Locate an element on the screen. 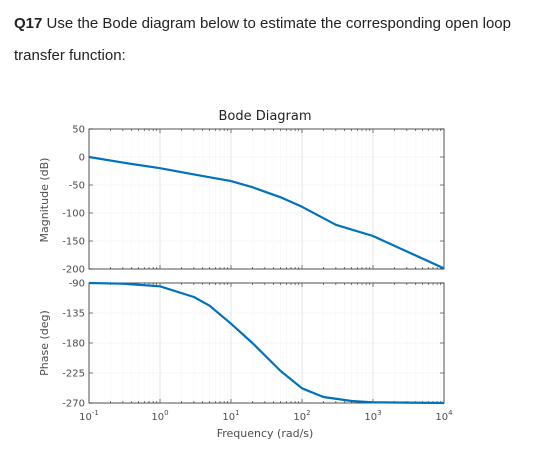  phase-y-ticks: -90 -135 -180 -225 -270 is located at coordinates (73, 344).